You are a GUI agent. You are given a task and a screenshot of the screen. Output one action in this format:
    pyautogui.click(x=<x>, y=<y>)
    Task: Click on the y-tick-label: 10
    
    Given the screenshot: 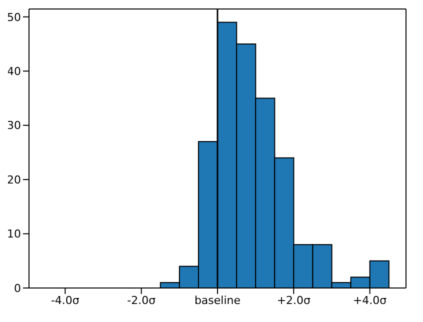 What is the action you would take?
    pyautogui.click(x=14, y=234)
    